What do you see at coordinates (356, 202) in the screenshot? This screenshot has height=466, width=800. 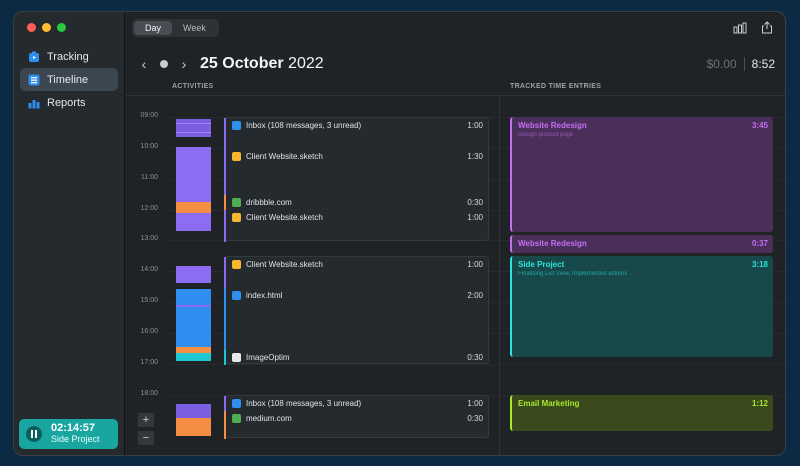 I see `activity-row: dribbble.com 0:30` at bounding box center [356, 202].